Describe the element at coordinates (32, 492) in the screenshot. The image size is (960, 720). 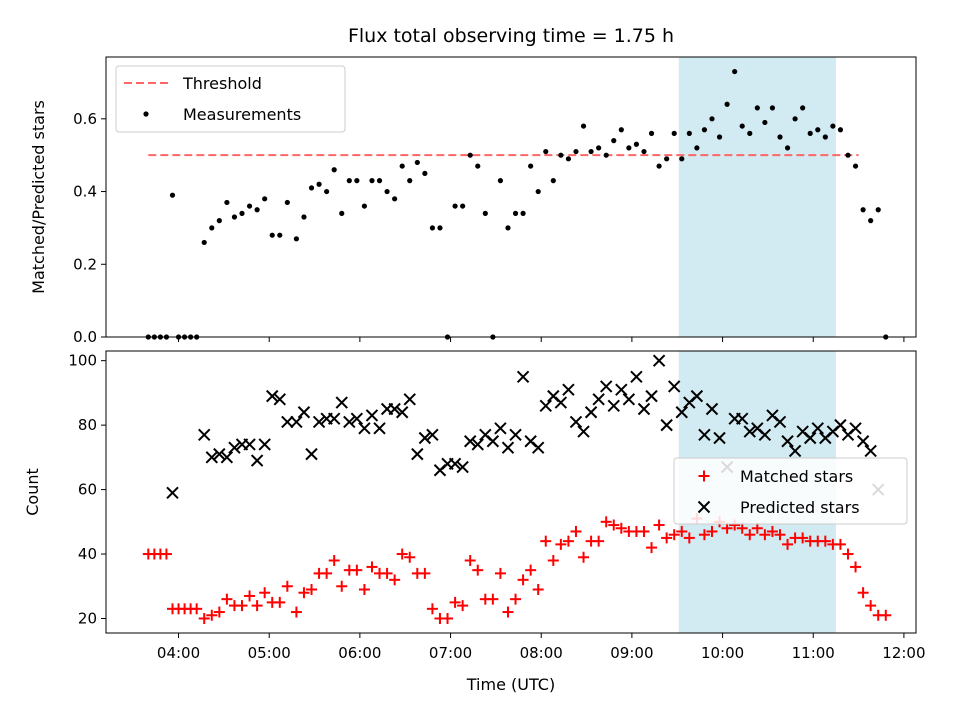
I see `bottom-y-axis-label: Count` at that location.